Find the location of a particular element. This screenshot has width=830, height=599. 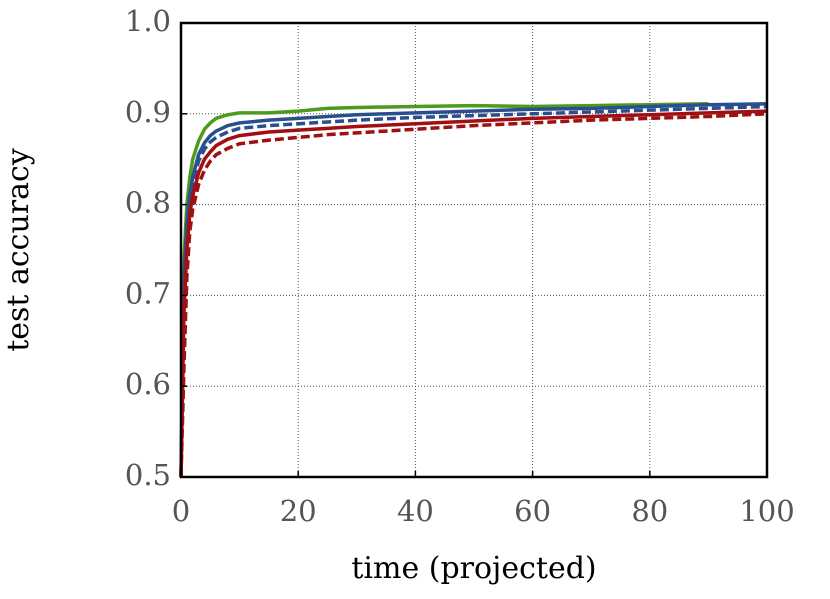

y-tick-label: 0.7 is located at coordinates (148, 293).